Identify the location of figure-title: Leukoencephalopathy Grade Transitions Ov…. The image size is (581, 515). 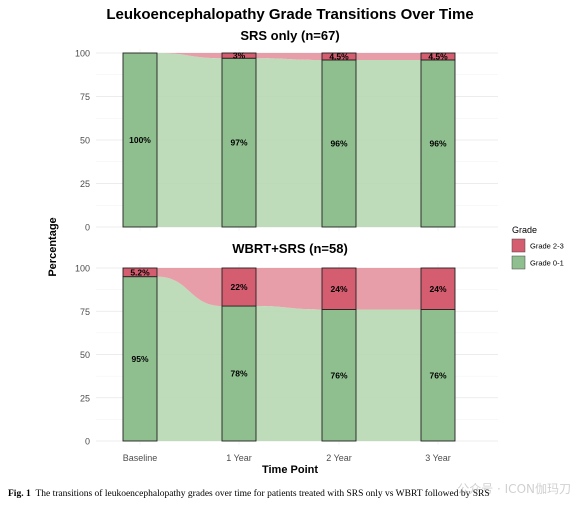
(289, 14).